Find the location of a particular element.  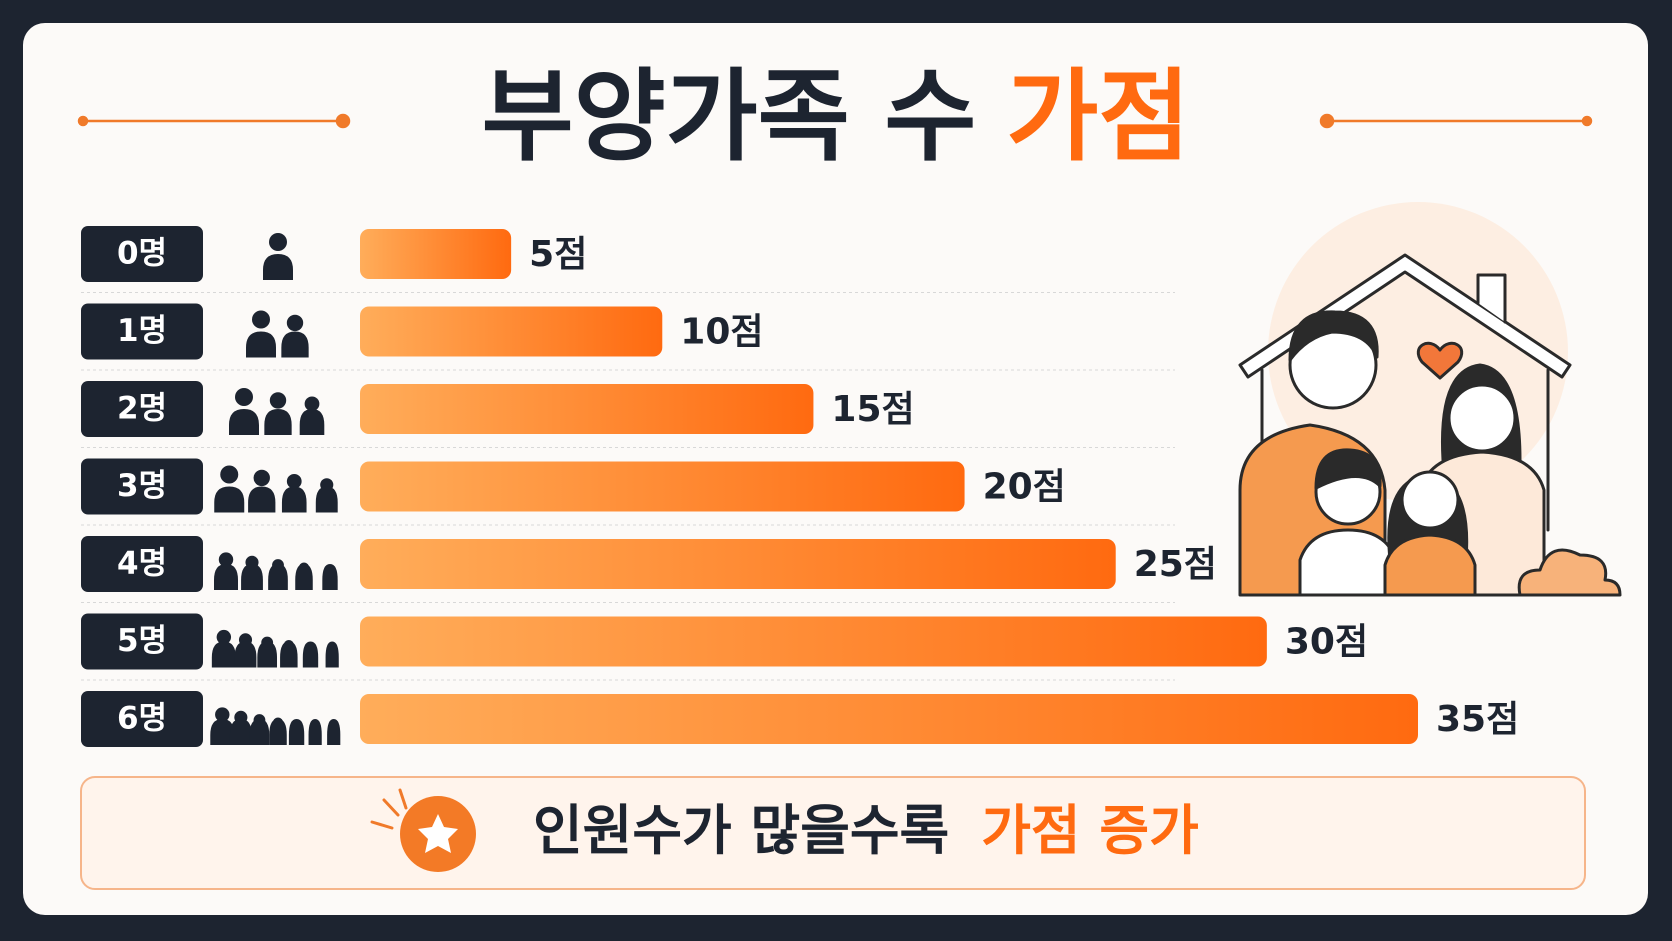

category-label: 0명 is located at coordinates (142, 254).